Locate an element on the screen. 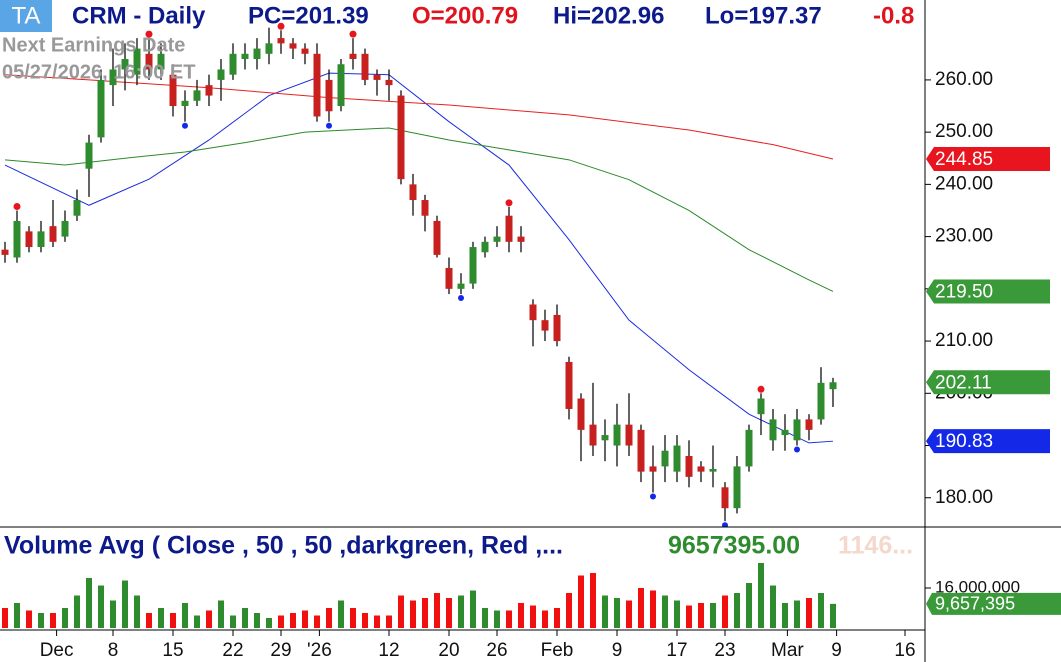 Image resolution: width=1061 pixels, height=662 pixels. x-tick-label: 29 is located at coordinates (280, 650).